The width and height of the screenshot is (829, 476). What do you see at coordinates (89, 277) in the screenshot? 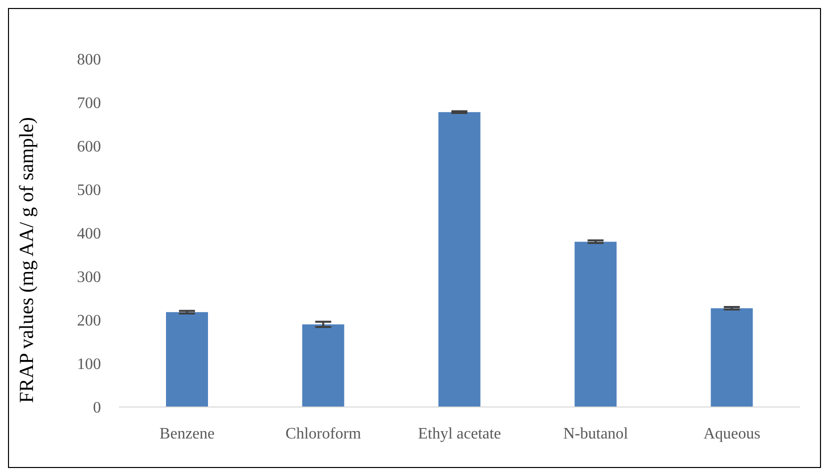
I see `y-tick-label: 300` at bounding box center [89, 277].